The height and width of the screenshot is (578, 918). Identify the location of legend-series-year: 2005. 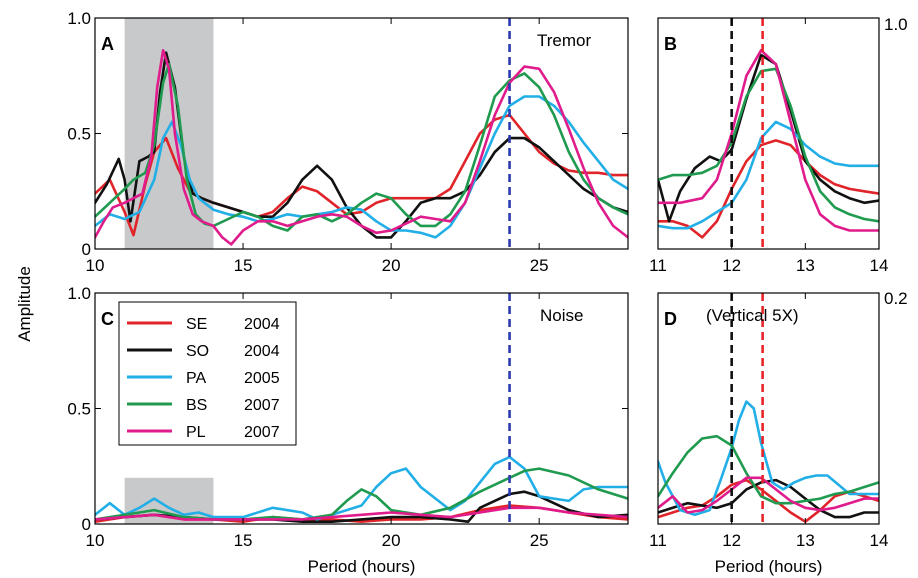
(262, 378).